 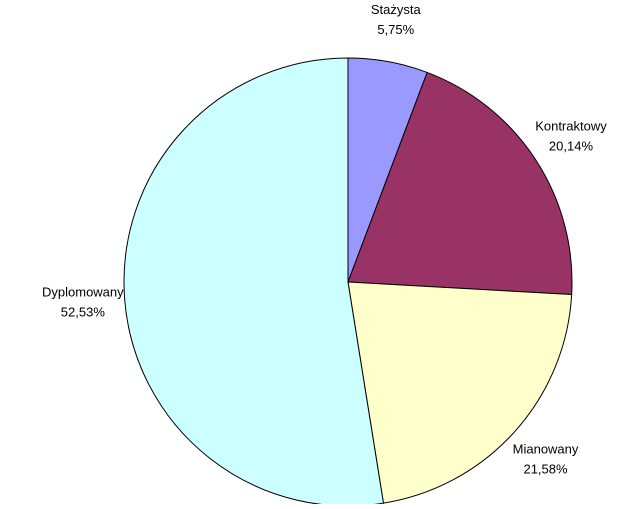 What do you see at coordinates (571, 125) in the screenshot?
I see `slice-label: Kontraktowy` at bounding box center [571, 125].